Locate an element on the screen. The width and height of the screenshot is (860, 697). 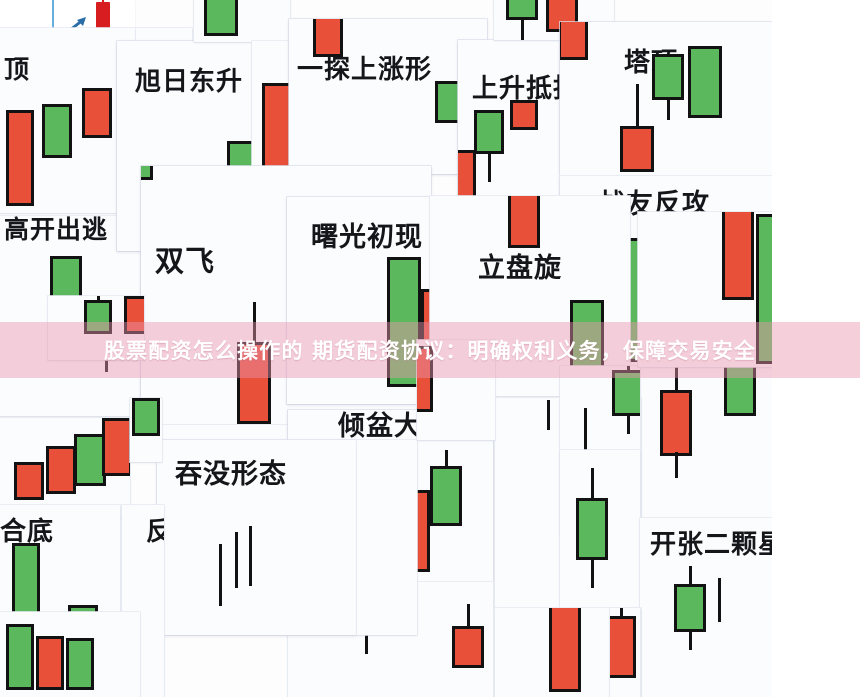
pattern-card-title: 吞没形态 is located at coordinates (231, 474).